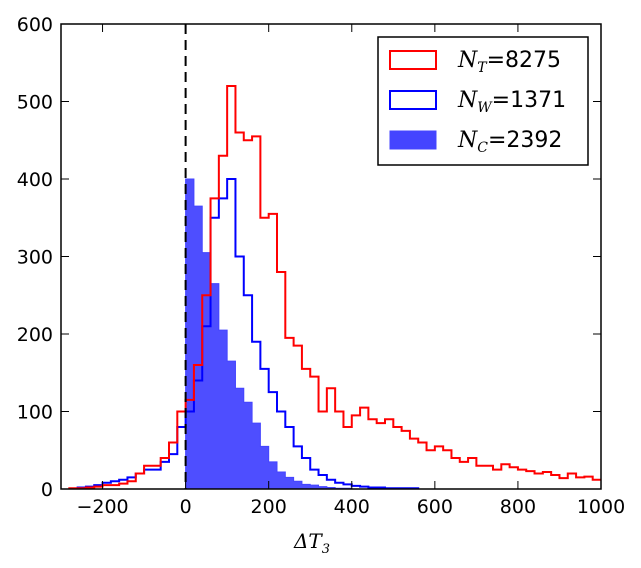 Image resolution: width=641 pixels, height=568 pixels. What do you see at coordinates (35, 180) in the screenshot?
I see `y-tick-label: 400` at bounding box center [35, 180].